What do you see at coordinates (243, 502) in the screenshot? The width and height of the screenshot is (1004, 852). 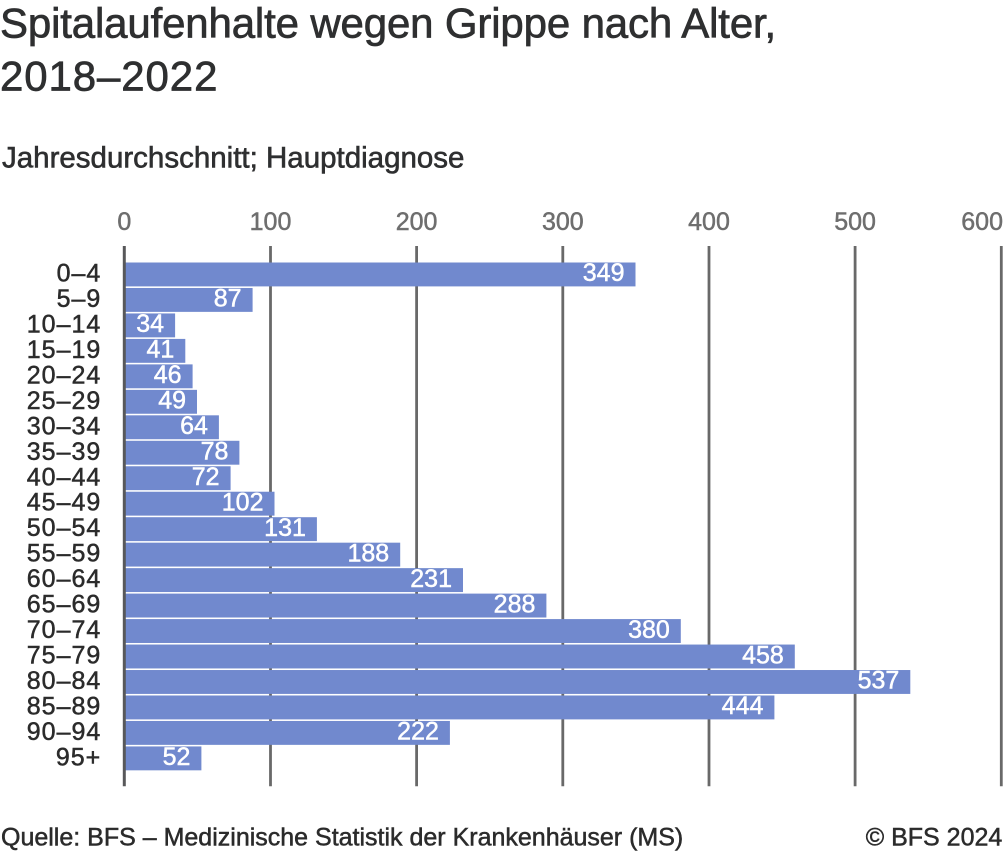 I see `svg-text: 102` at bounding box center [243, 502].